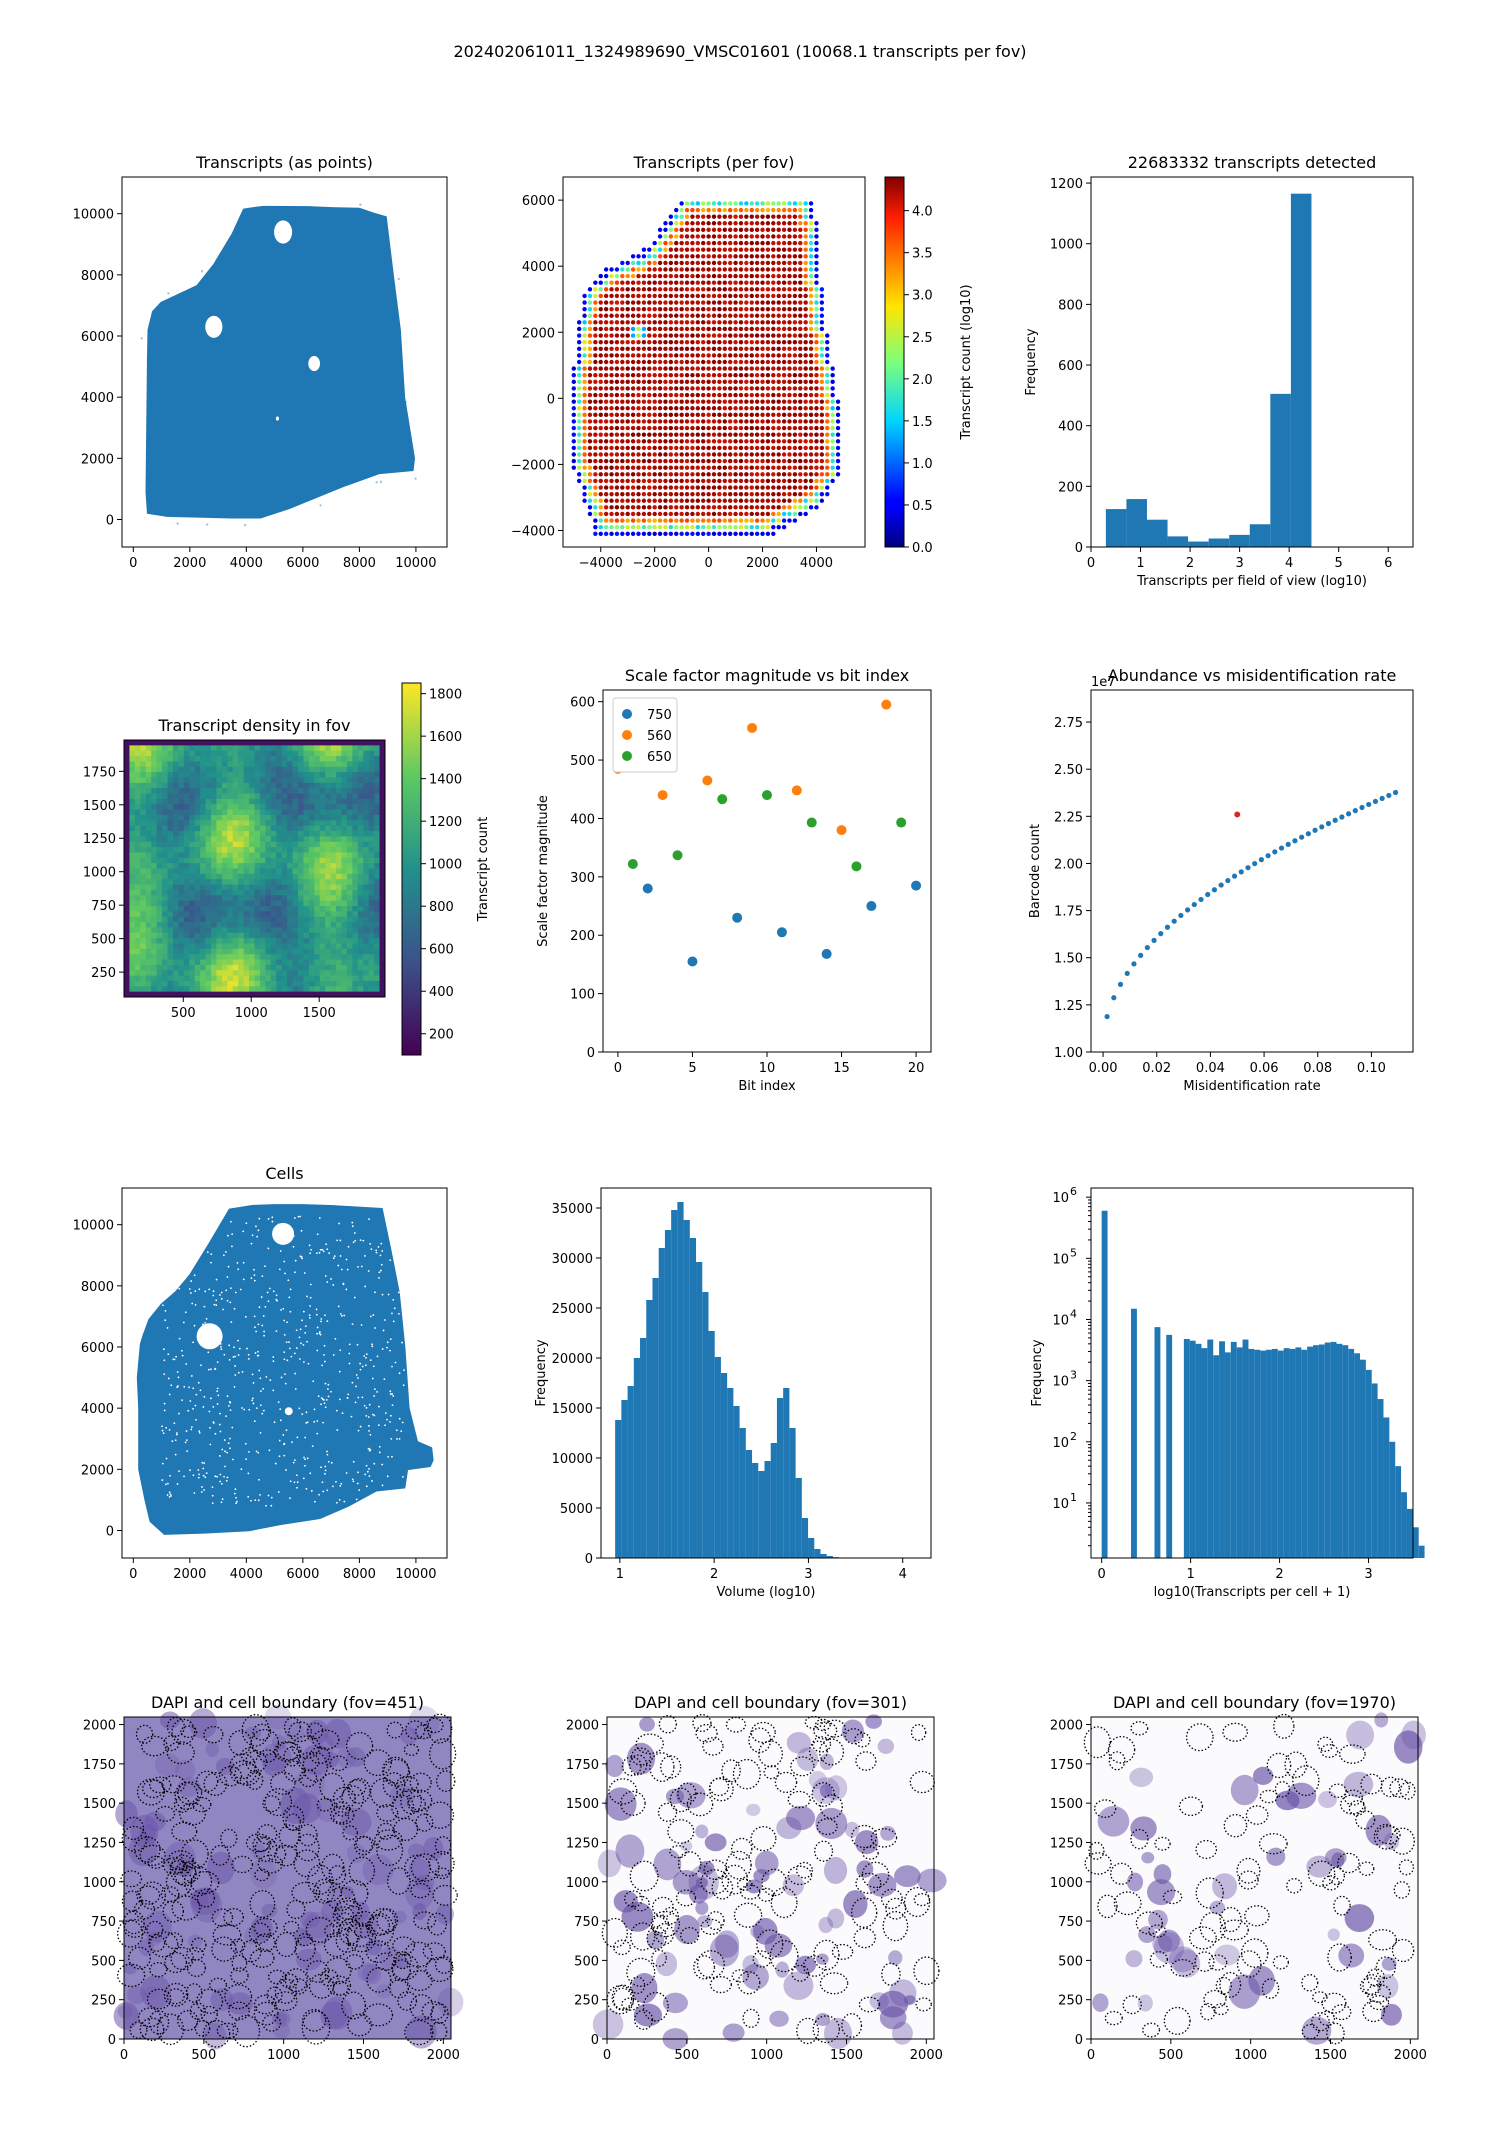 The image size is (1500, 2150). Describe the element at coordinates (922, 506) in the screenshot. I see `colorbar-tick-label: 0.5` at that location.